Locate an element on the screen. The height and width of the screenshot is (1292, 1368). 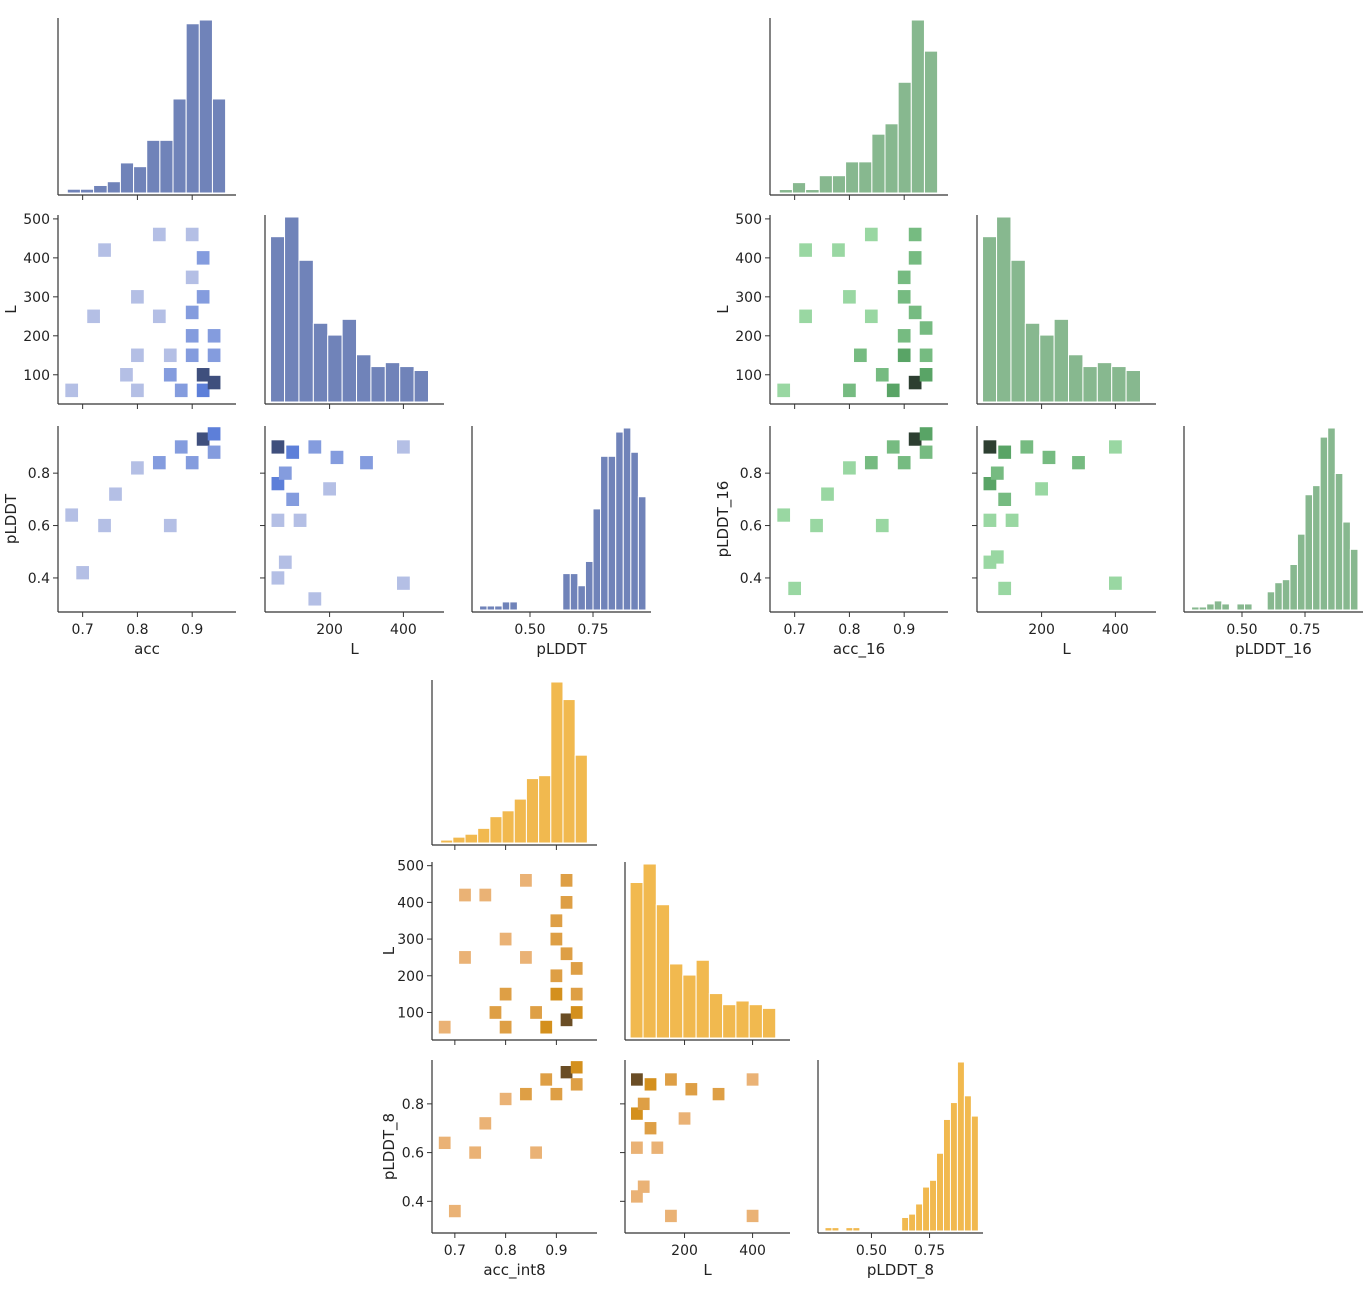
y-tick-label: 100 is located at coordinates (36, 376).